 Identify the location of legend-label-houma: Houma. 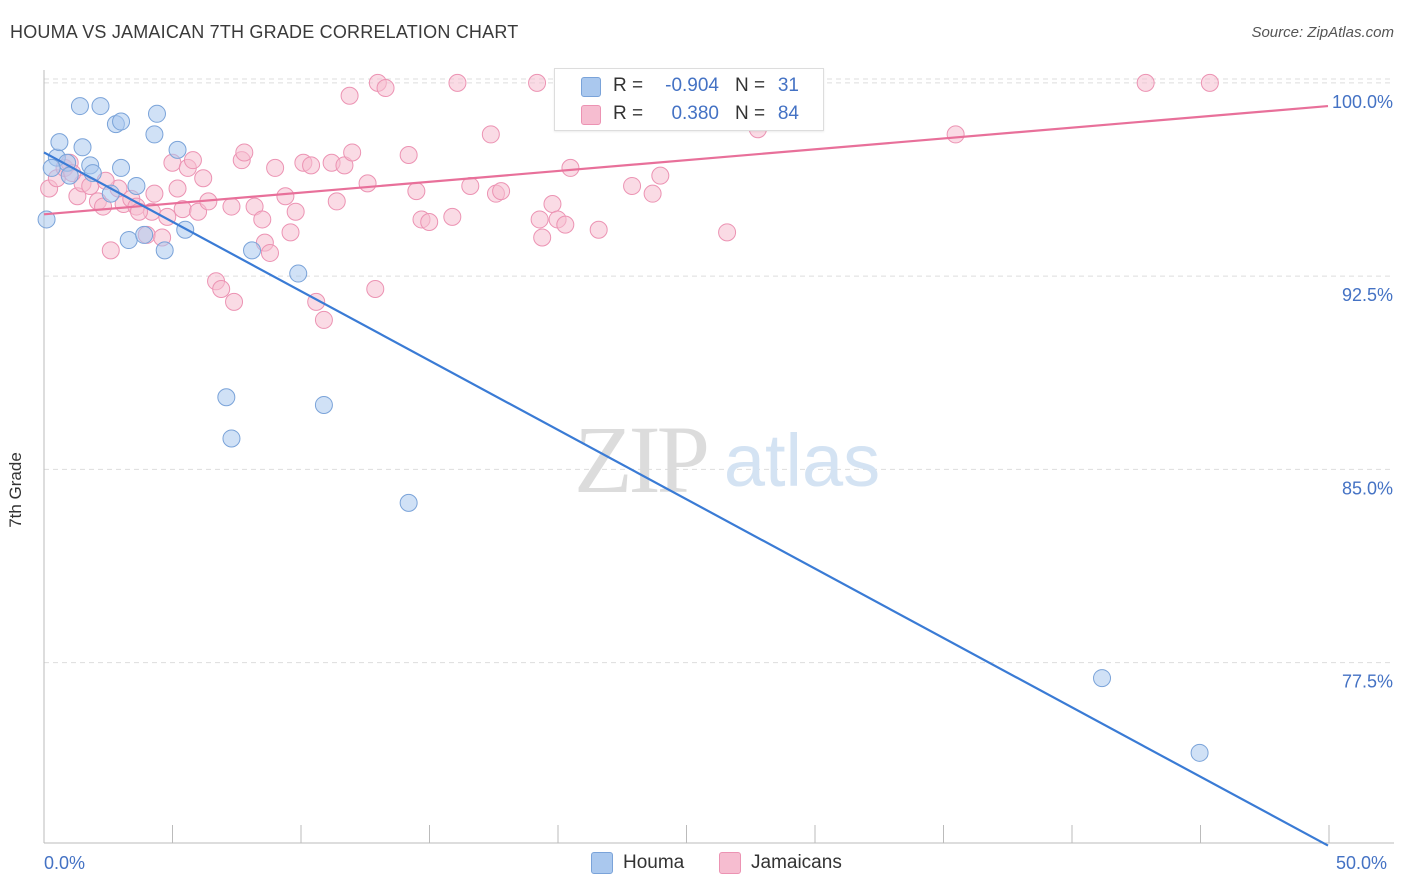
(654, 862).